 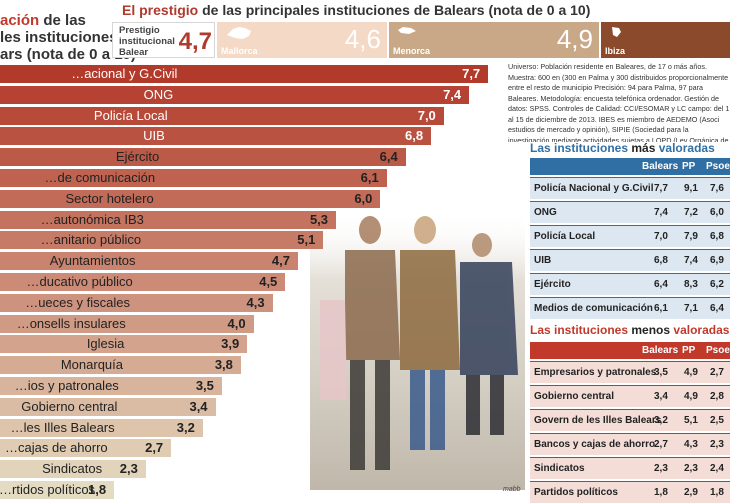 I want to click on bar-category-label: …ios y patronales, so click(x=66, y=385).